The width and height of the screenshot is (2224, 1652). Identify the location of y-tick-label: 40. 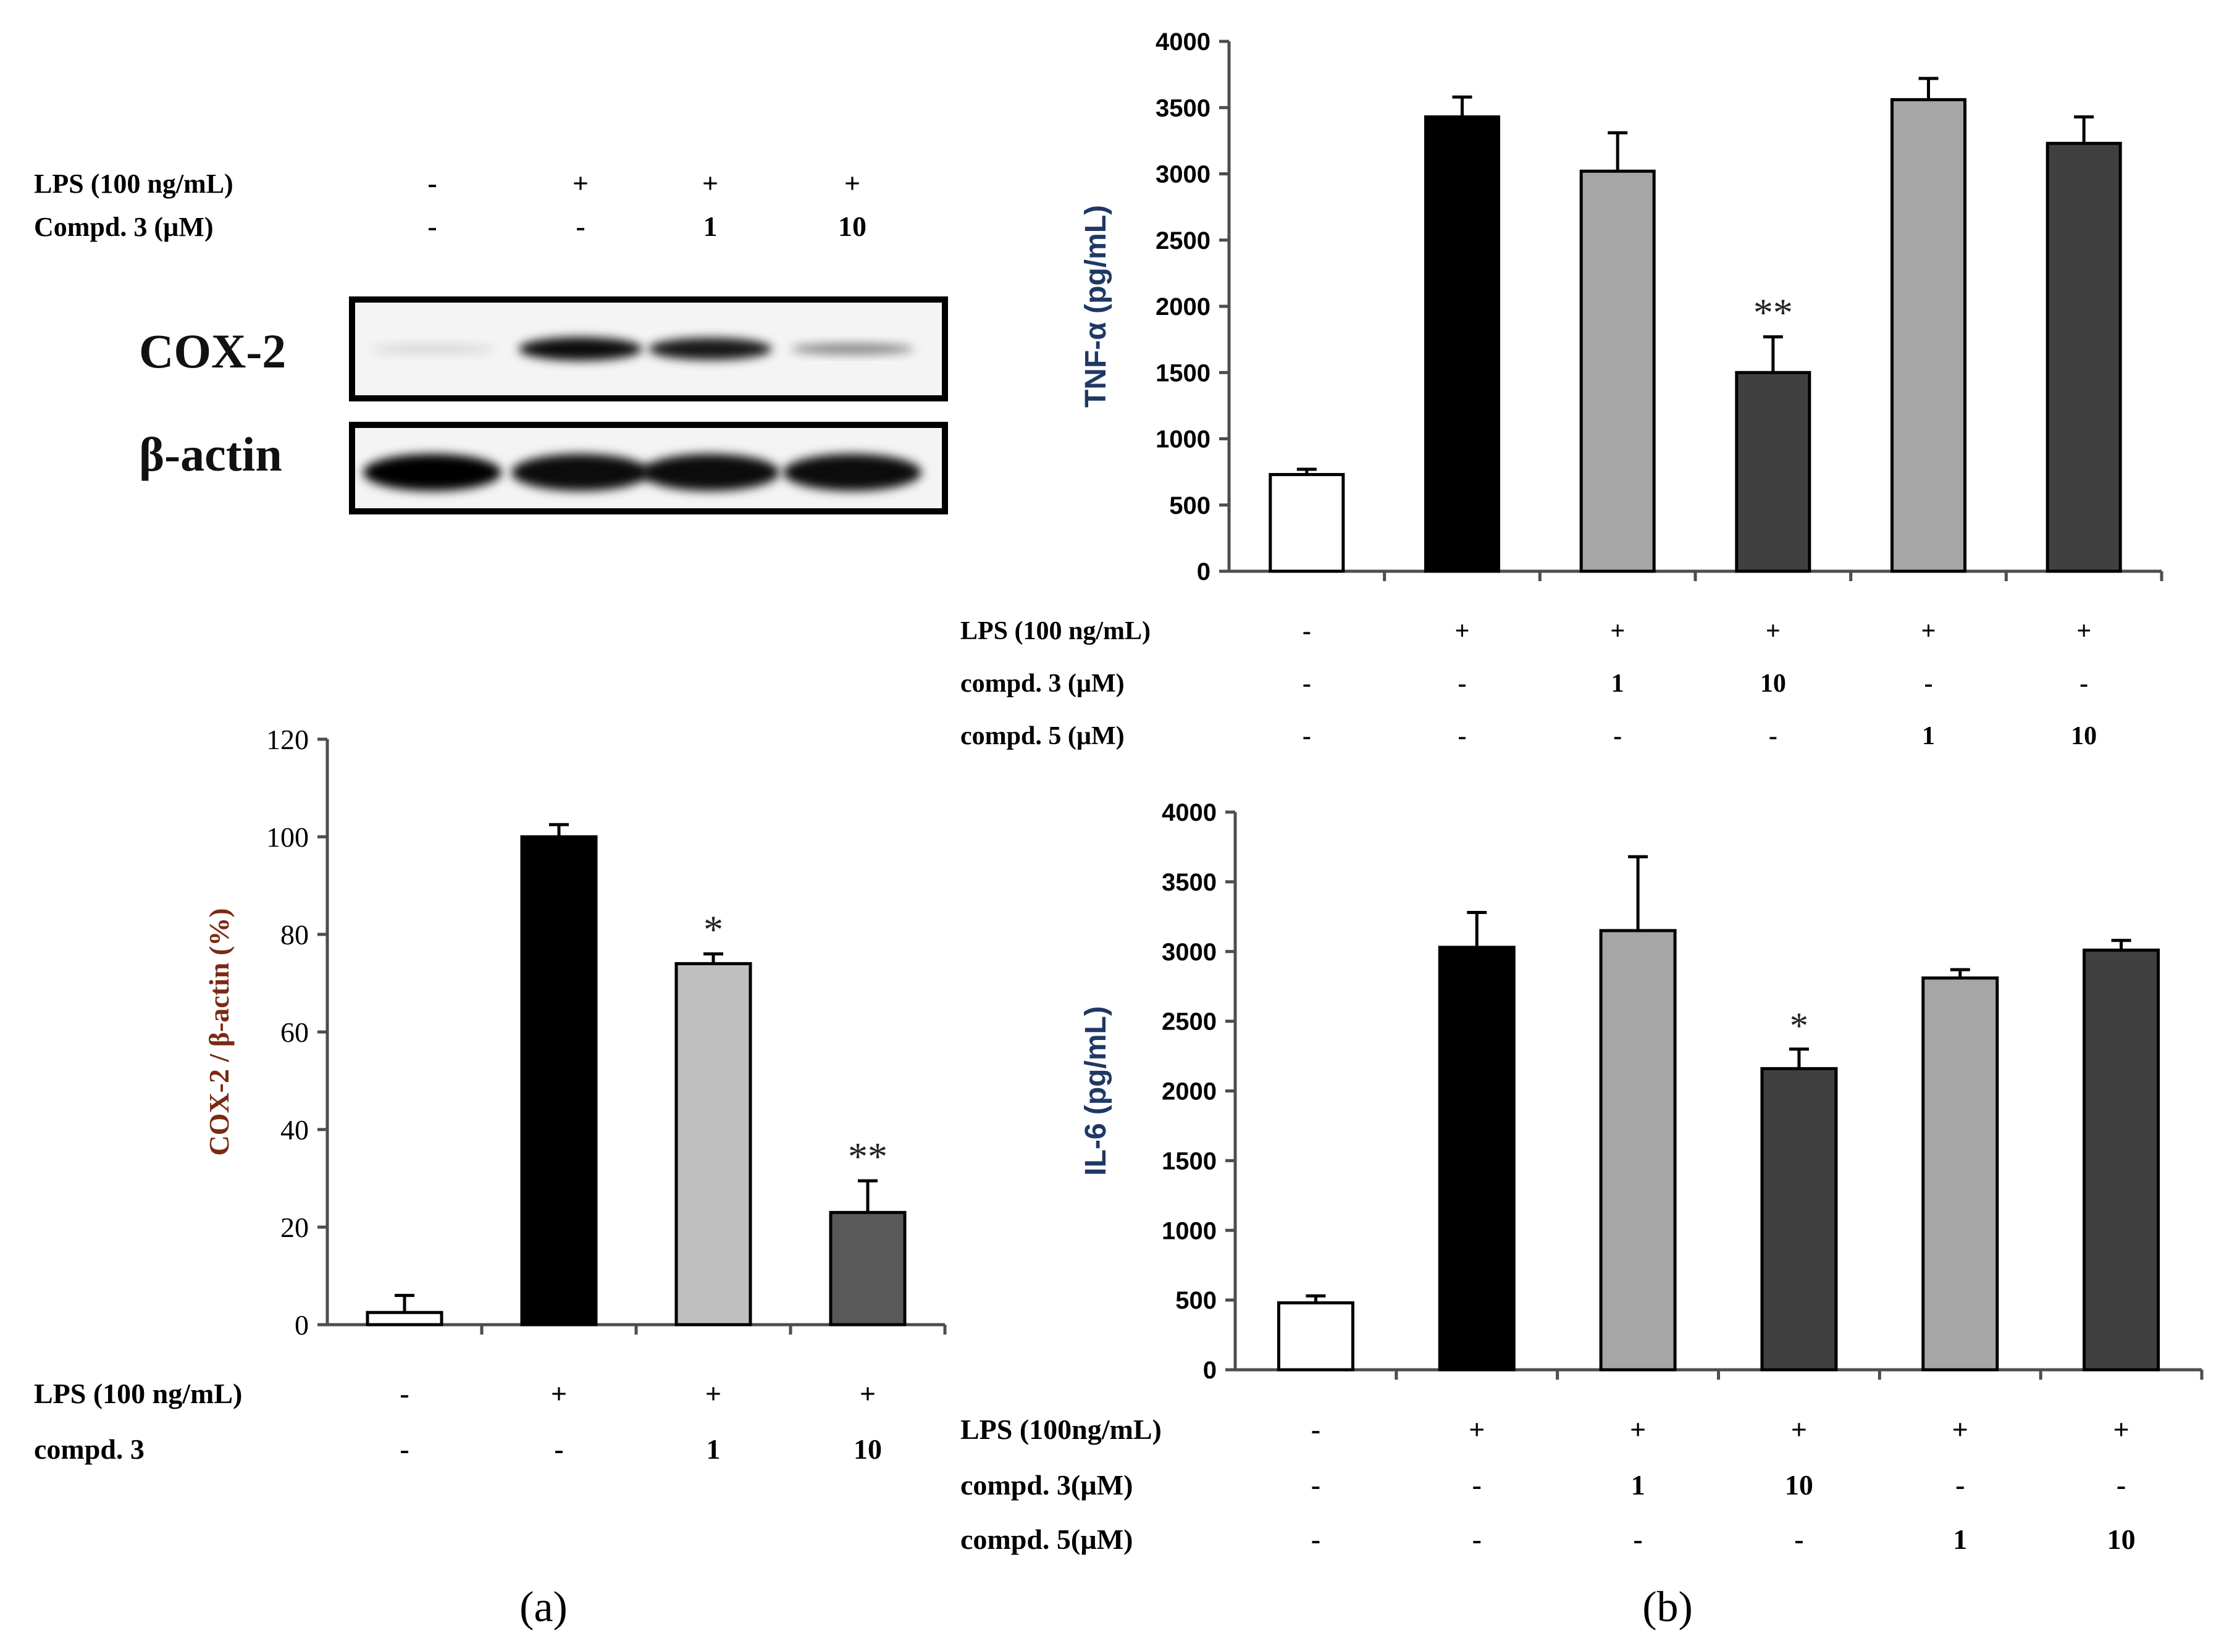
(294, 1130).